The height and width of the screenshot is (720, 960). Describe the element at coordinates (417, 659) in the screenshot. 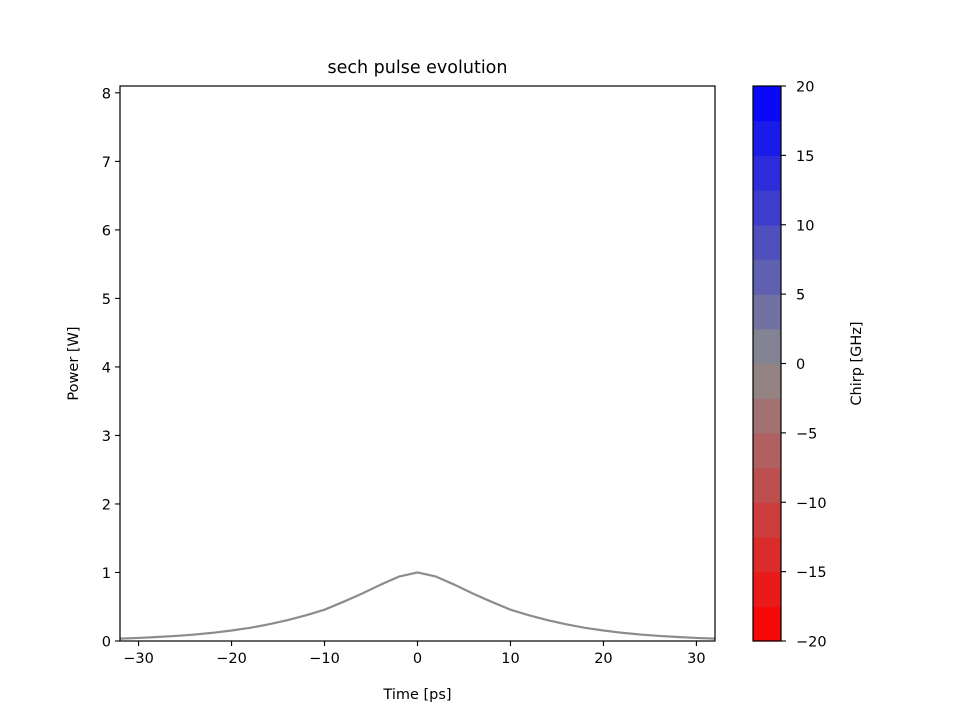

I see `x-tick-label: 0` at that location.